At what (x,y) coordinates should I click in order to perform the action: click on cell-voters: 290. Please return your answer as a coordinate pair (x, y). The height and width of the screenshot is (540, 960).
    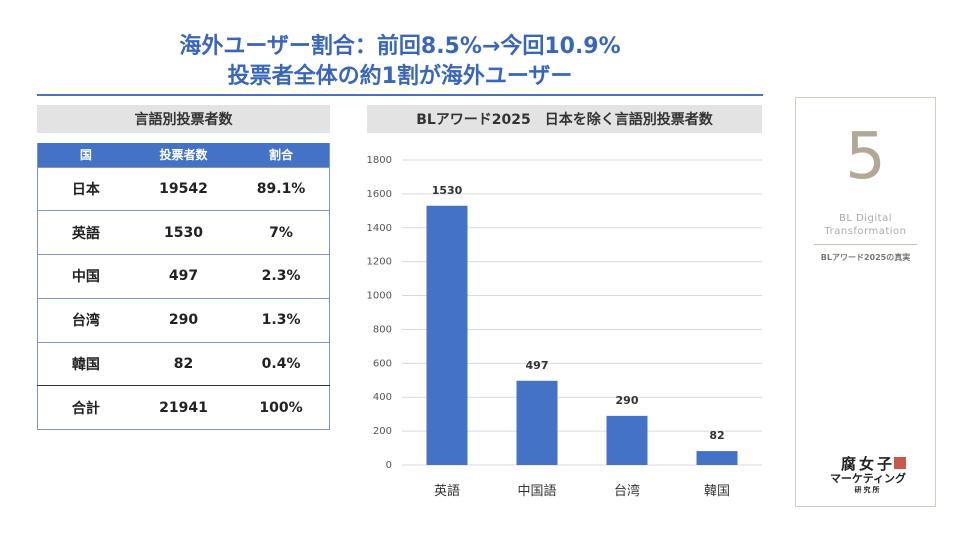
    Looking at the image, I should click on (183, 320).